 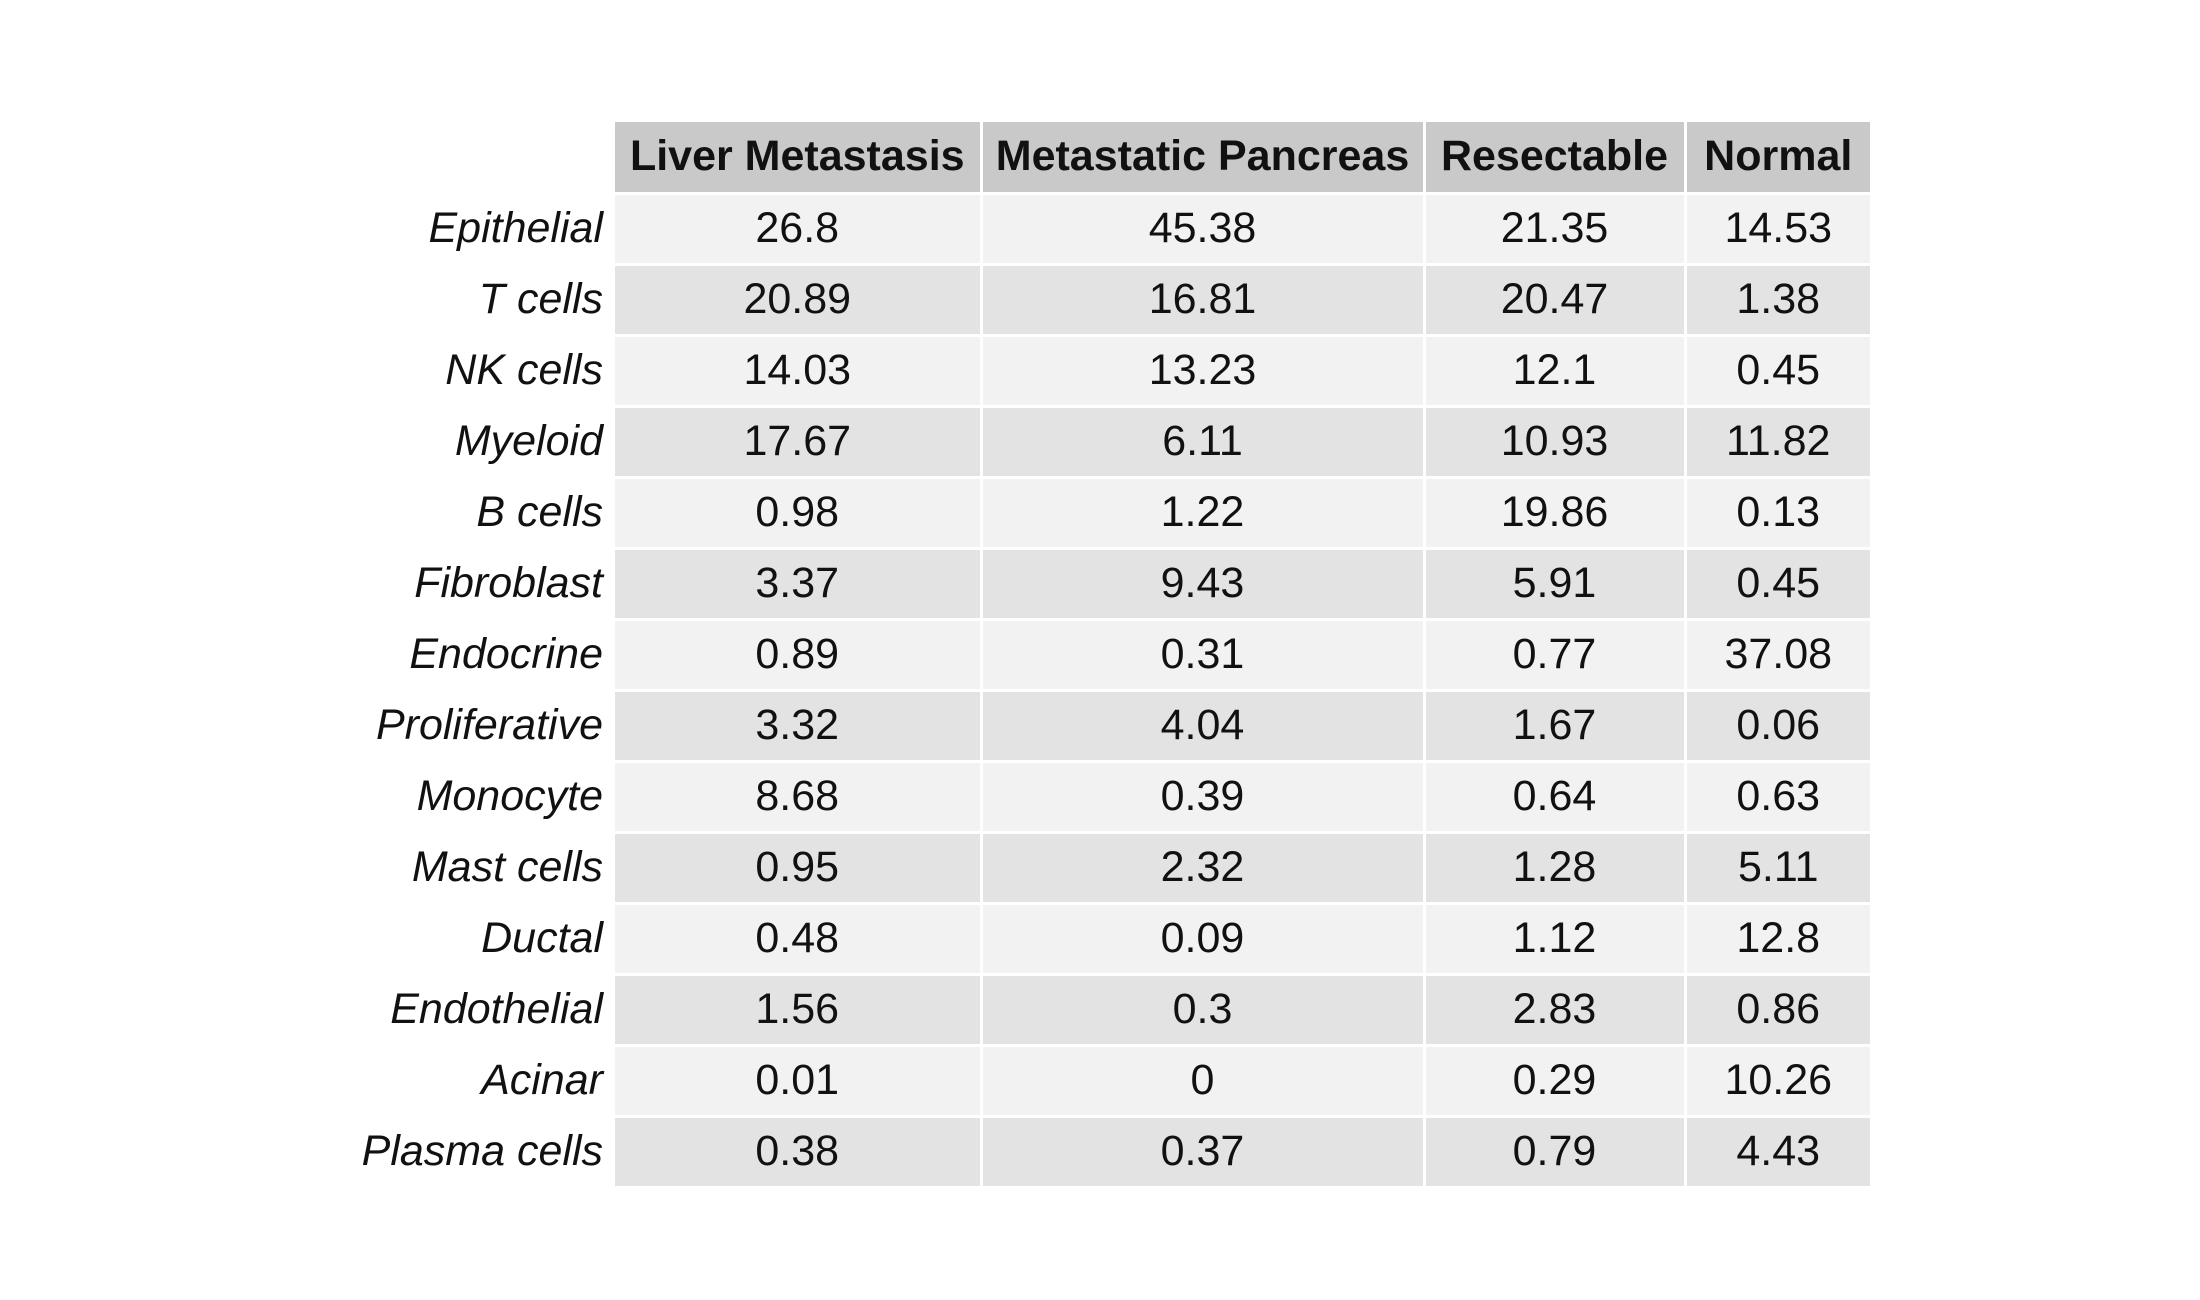 What do you see at coordinates (799, 513) in the screenshot?
I see `table-cell: 0.98` at bounding box center [799, 513].